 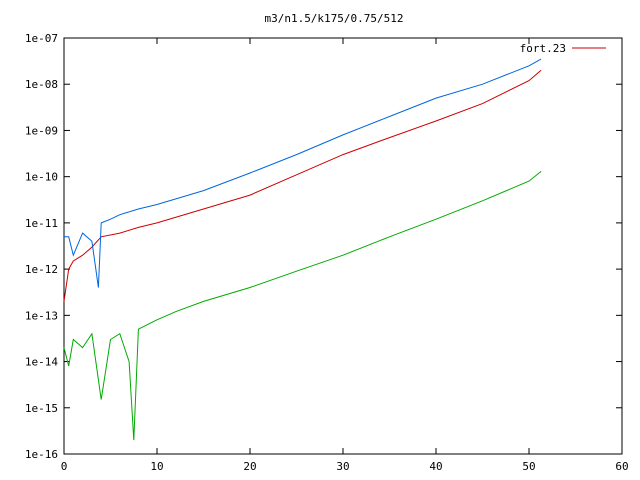 I want to click on y-tick-label: 1e-13, so click(x=41, y=315).